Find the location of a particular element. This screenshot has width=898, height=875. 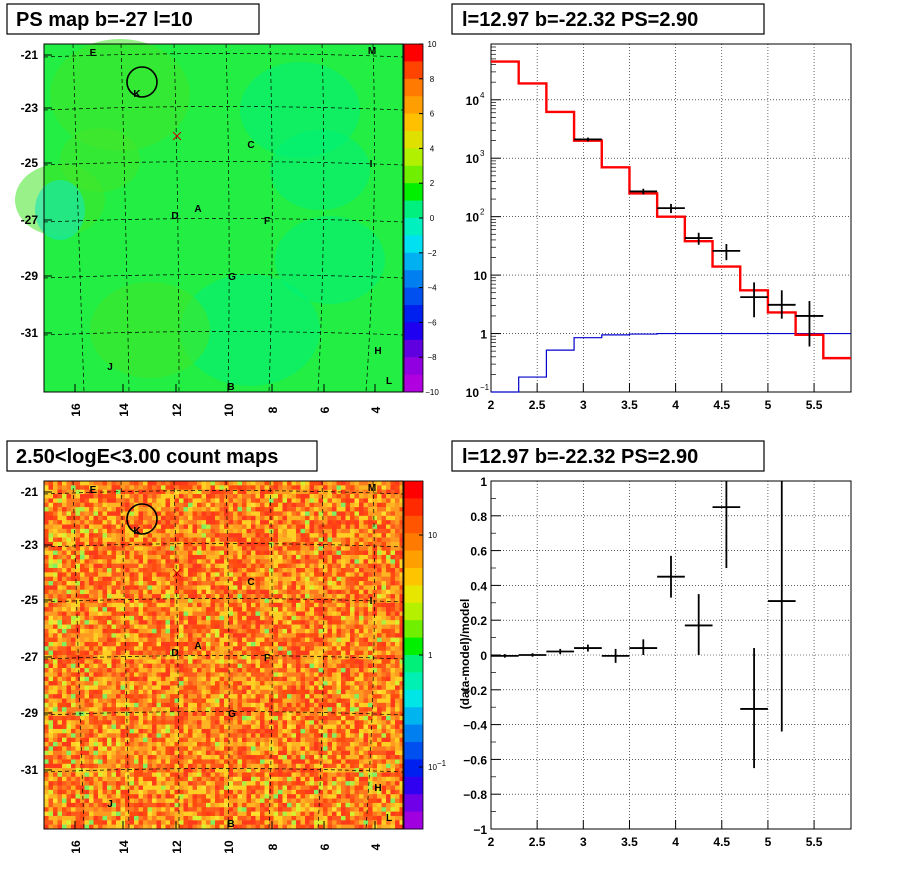

count-map-source-label: I is located at coordinates (371, 601).